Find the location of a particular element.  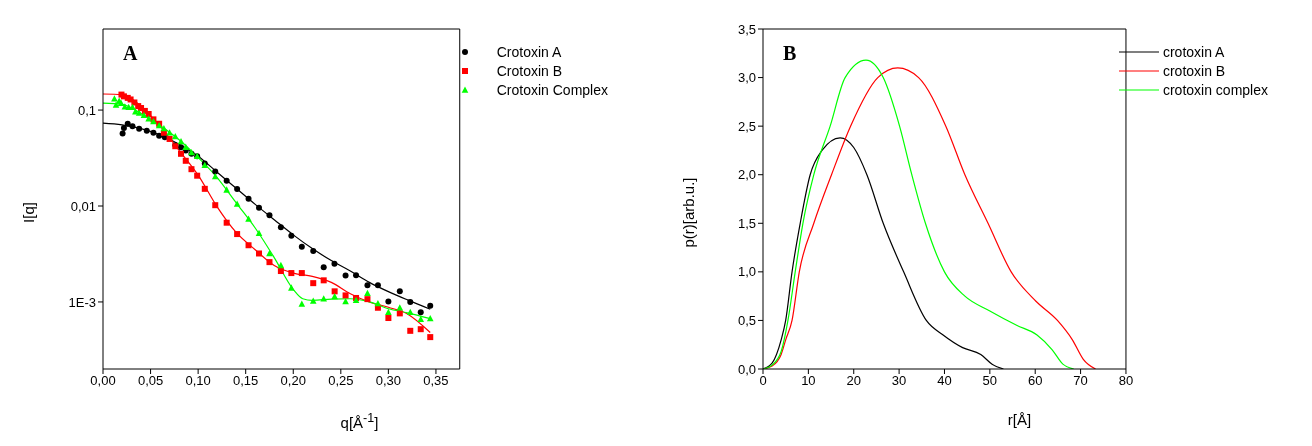

y-tick-label: 0,5 is located at coordinates (746, 321).